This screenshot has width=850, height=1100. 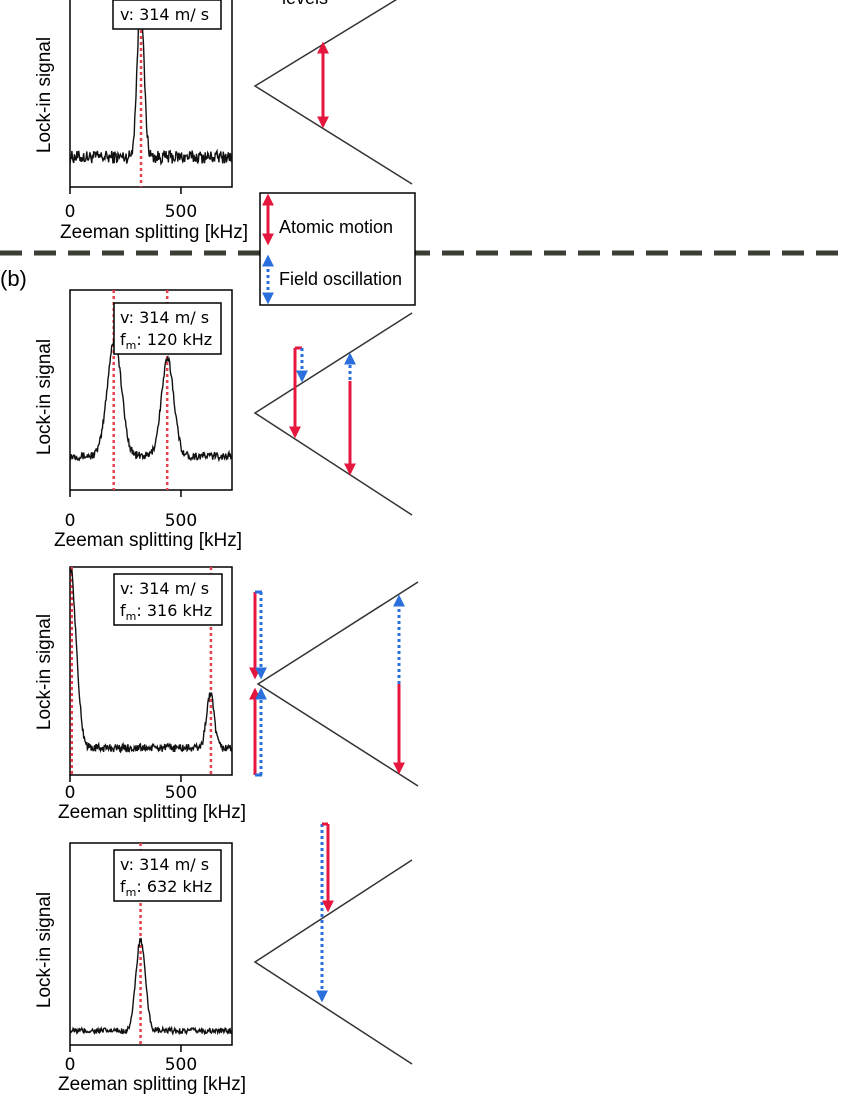 I want to click on plot1-info-line-0: v: 314 m/ s, so click(x=164, y=317).